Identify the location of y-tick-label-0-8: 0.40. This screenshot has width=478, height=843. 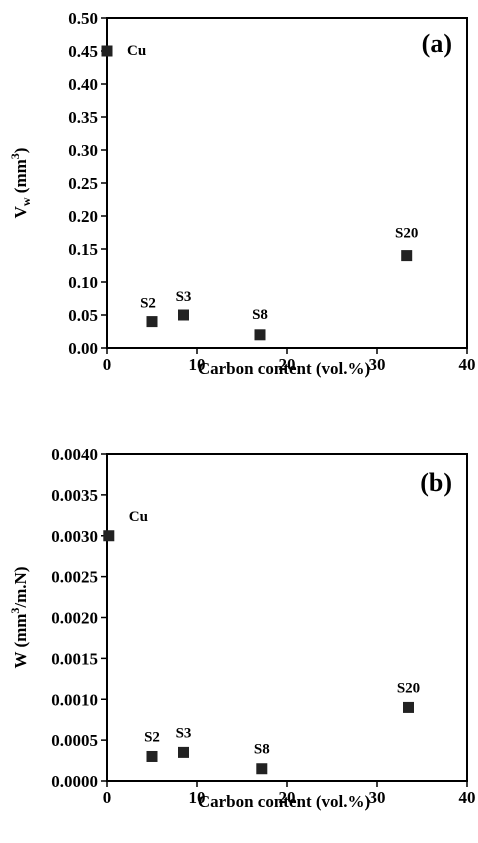
(83, 84).